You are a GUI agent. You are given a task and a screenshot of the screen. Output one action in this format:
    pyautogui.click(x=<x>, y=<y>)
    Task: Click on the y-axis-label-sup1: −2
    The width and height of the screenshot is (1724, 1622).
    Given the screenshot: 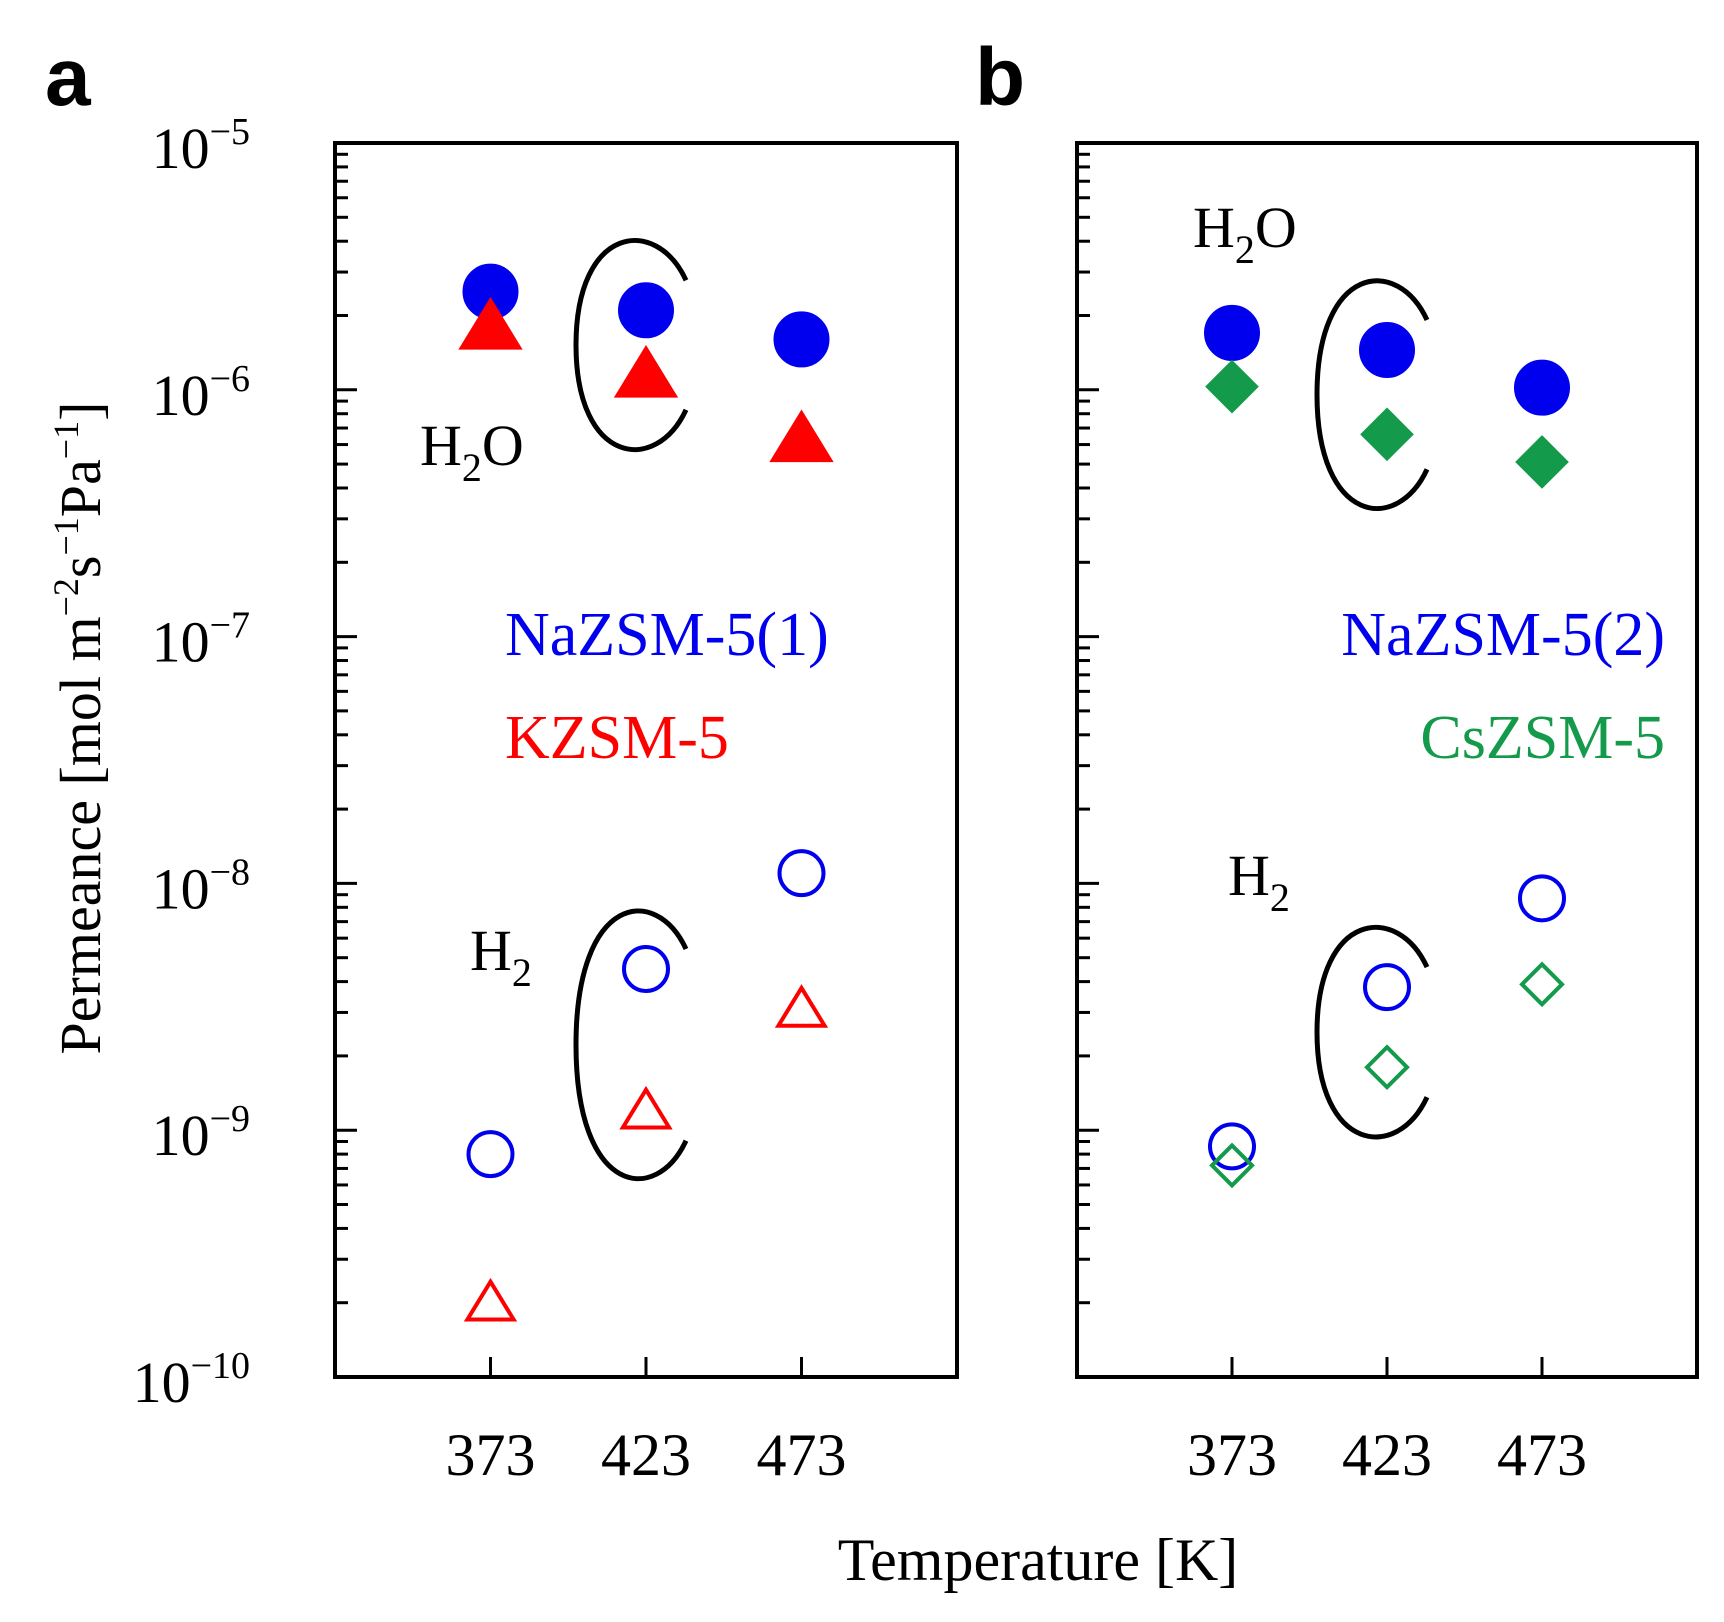 What is the action you would take?
    pyautogui.click(x=66, y=597)
    